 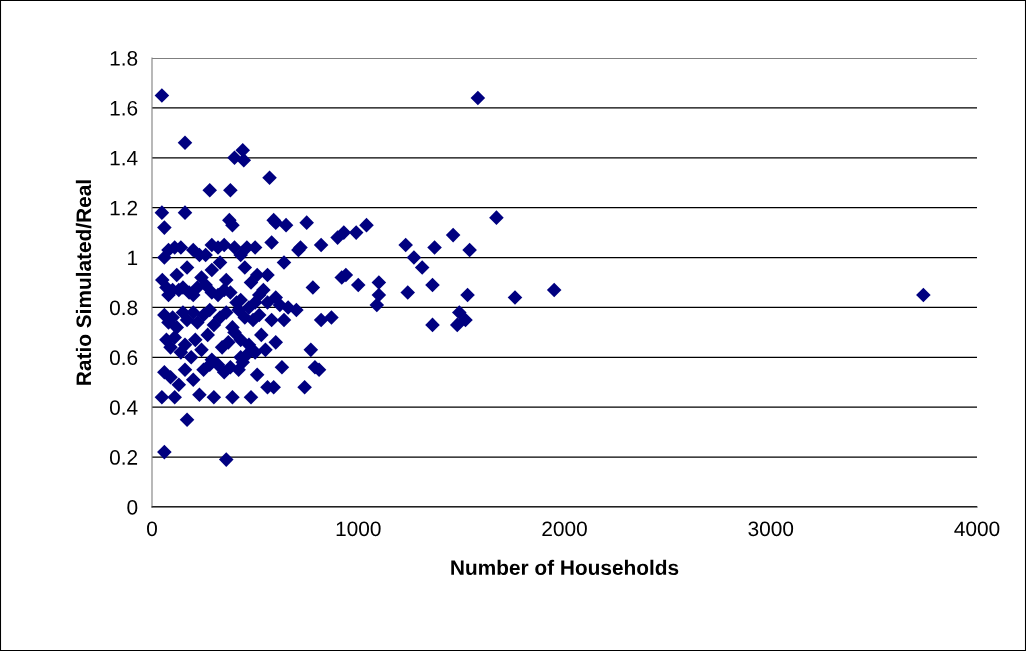 What do you see at coordinates (133, 258) in the screenshot?
I see `y-tick-label: 1` at bounding box center [133, 258].